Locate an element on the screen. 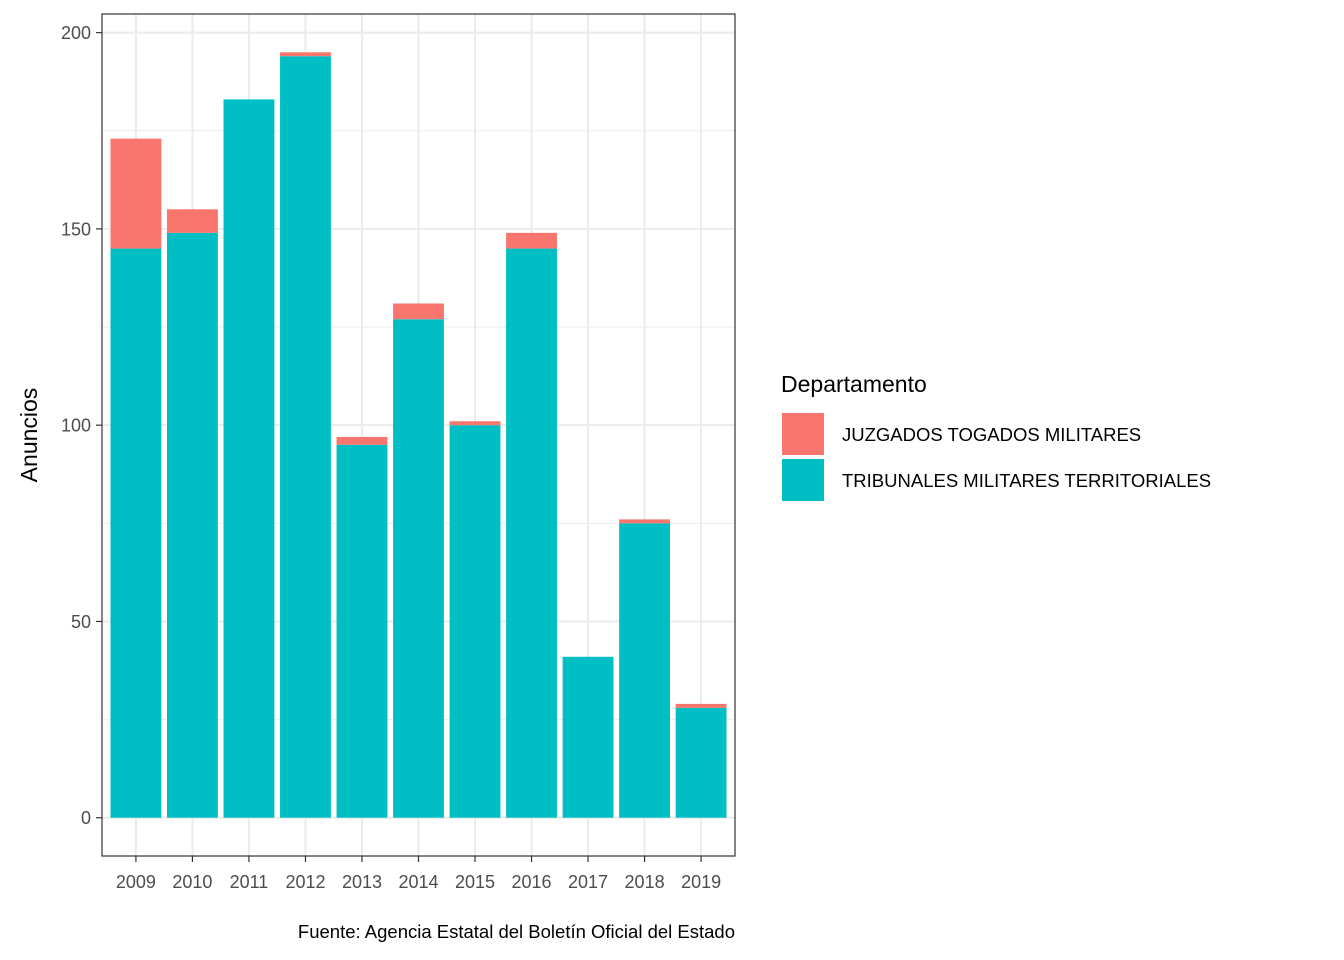 Image resolution: width=1344 pixels, height=960 pixels. y-axis: 0 50 100 150 200 is located at coordinates (81, 425).